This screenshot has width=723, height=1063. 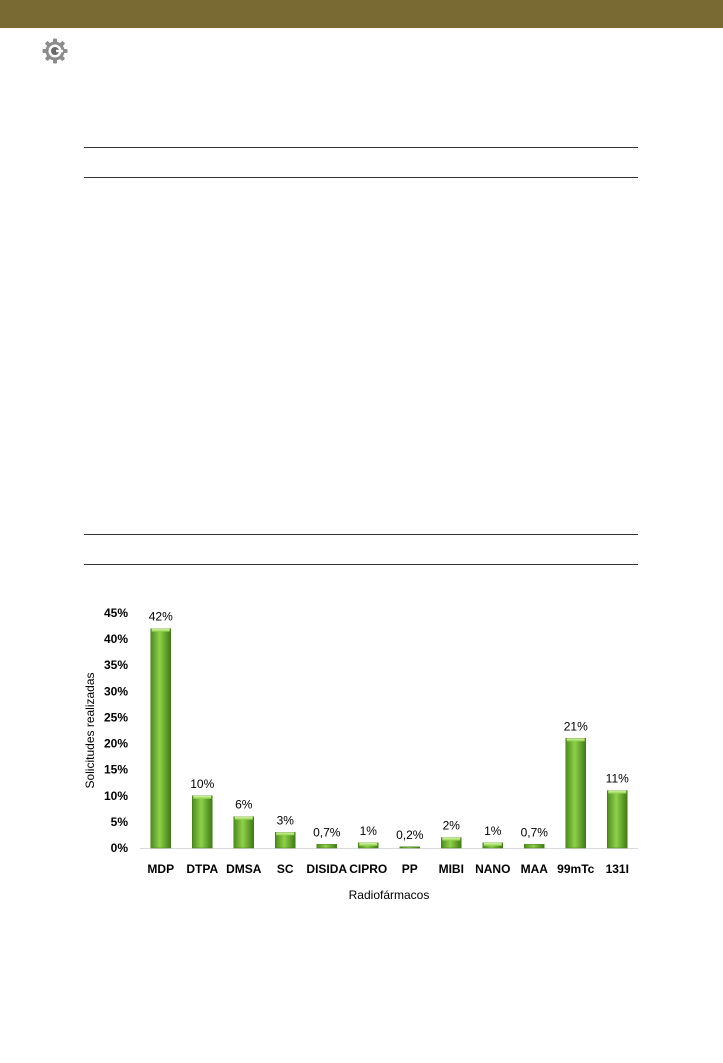 What do you see at coordinates (116, 744) in the screenshot?
I see `y-tick-label: 20%` at bounding box center [116, 744].